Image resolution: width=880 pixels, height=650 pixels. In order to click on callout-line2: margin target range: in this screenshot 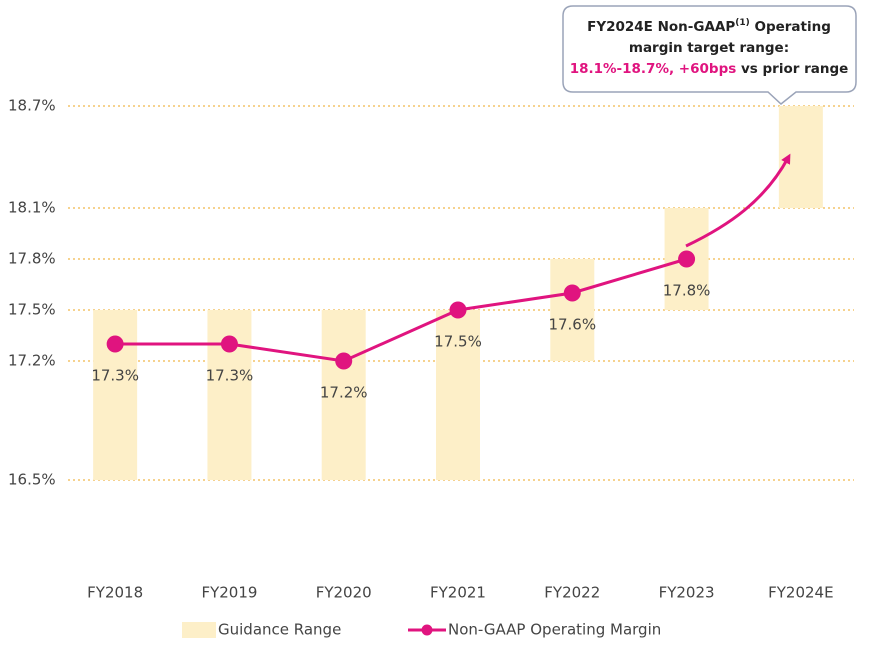, I will do `click(709, 48)`.